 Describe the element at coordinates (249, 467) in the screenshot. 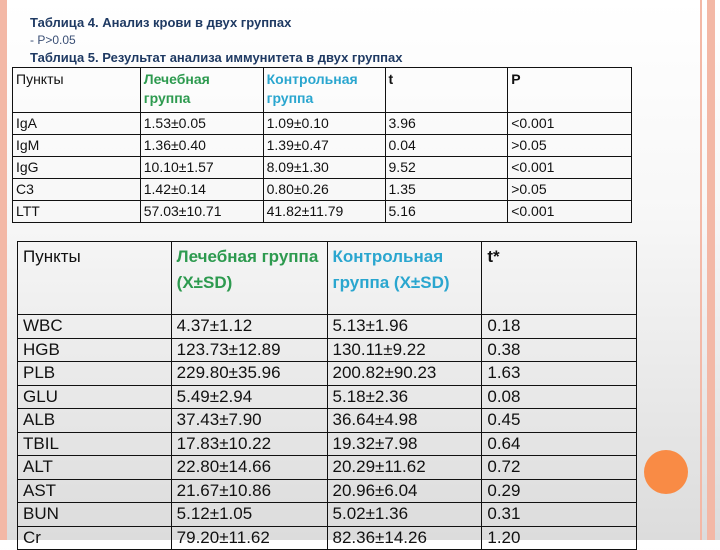

I see `table-cell: 22.80±14.66` at that location.